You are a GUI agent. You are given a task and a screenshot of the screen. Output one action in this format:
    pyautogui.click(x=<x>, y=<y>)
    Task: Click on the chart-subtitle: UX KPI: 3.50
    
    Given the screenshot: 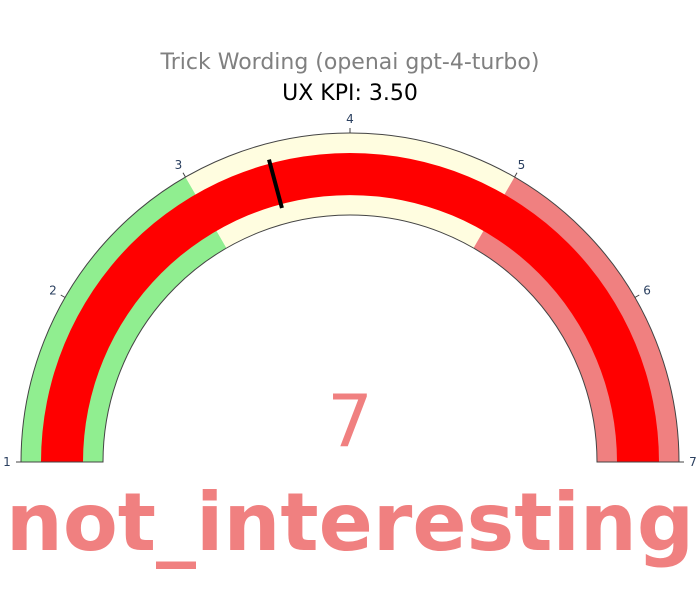 What is the action you would take?
    pyautogui.click(x=350, y=93)
    